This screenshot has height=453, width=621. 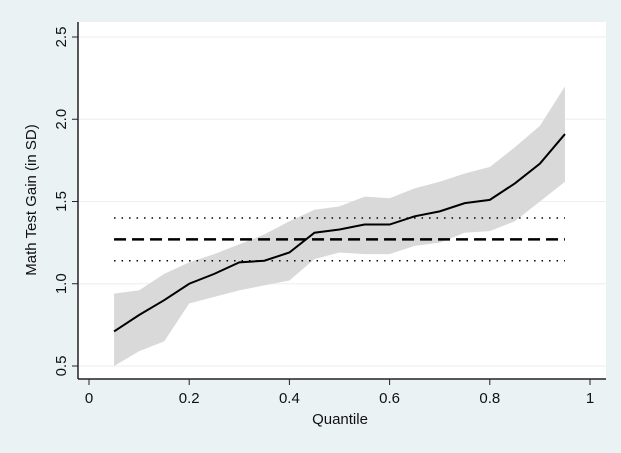 I want to click on x-tick-label: 0.4, so click(x=289, y=398).